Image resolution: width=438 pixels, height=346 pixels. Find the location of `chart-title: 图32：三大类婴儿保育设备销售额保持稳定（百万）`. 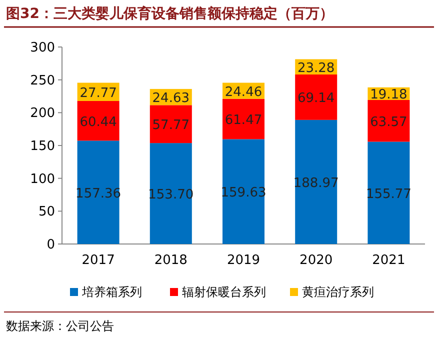

chart-title: 图32：三大类婴儿保育设备销售额保持稳定（百万） is located at coordinates (170, 13).